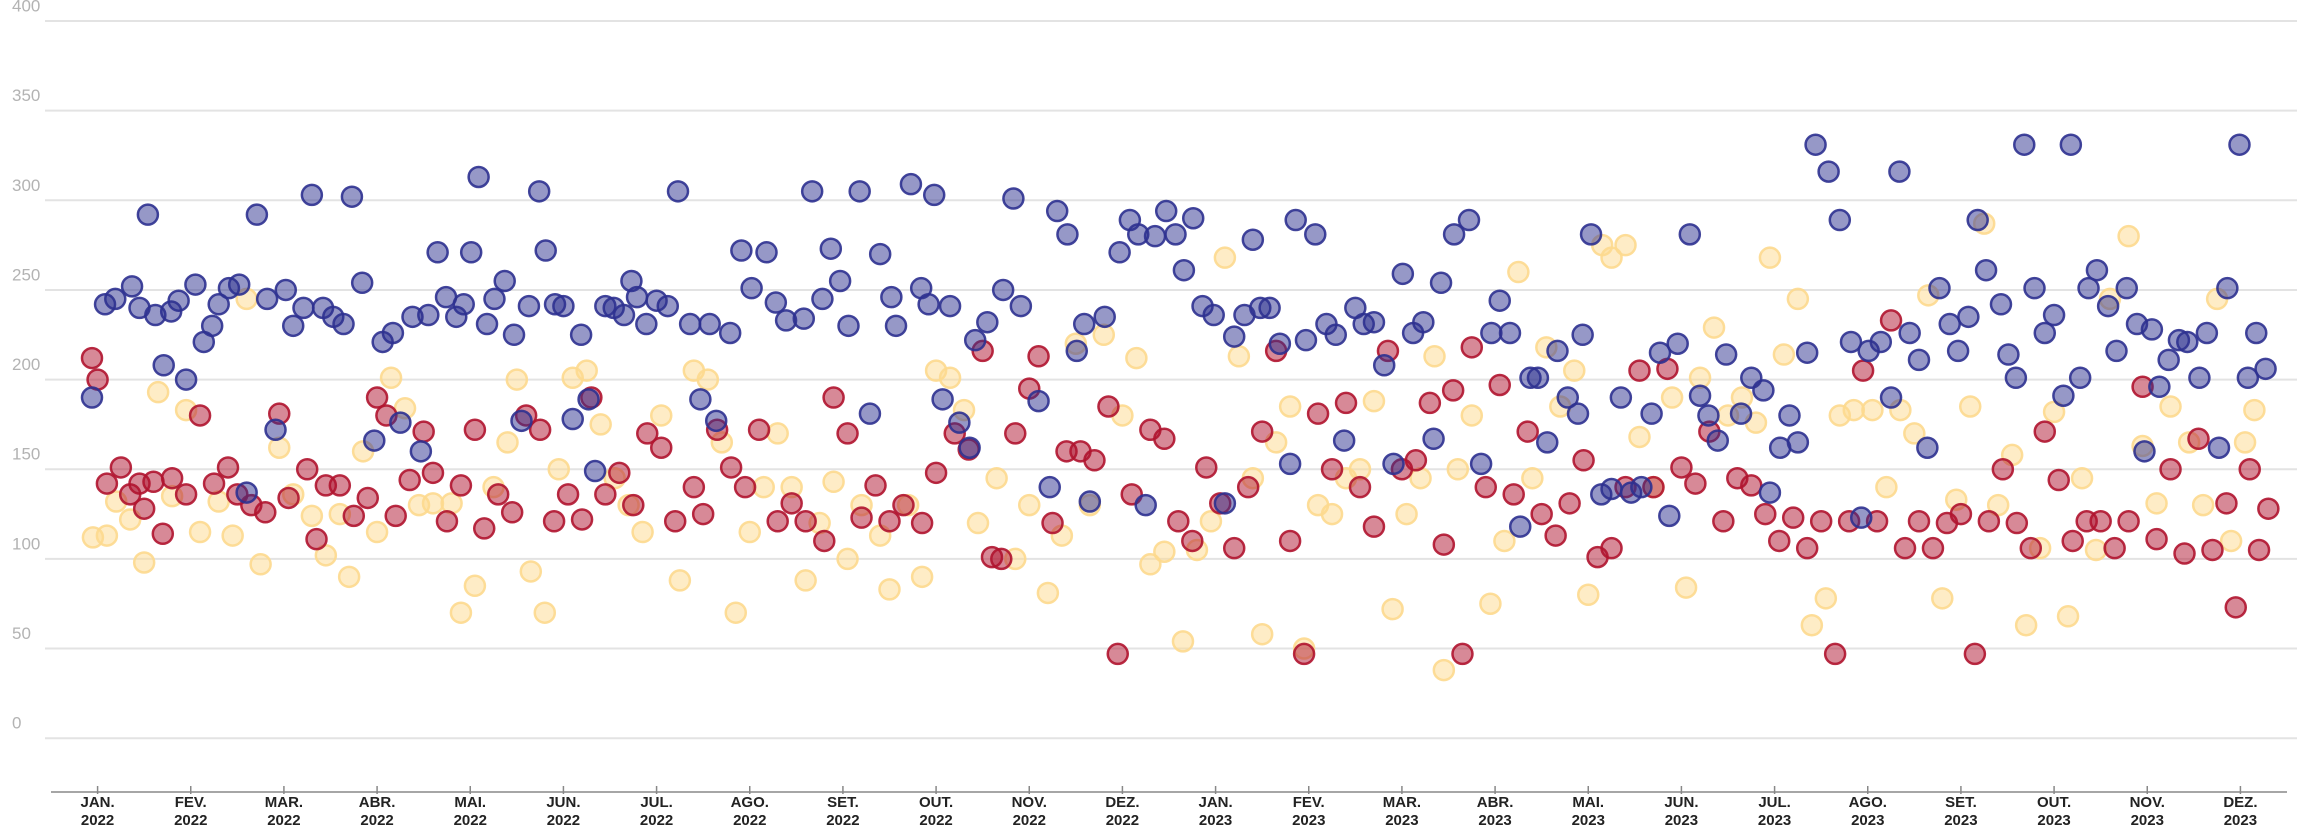 The width and height of the screenshot is (2305, 826). I want to click on x-tick-label: MAI. 2022, so click(470, 810).